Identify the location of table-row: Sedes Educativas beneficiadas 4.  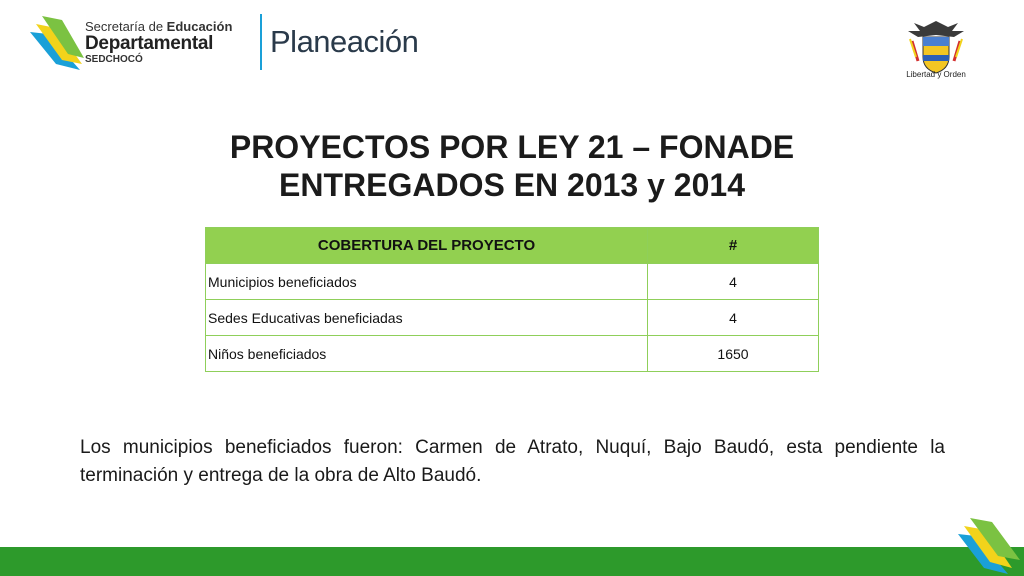
(512, 317).